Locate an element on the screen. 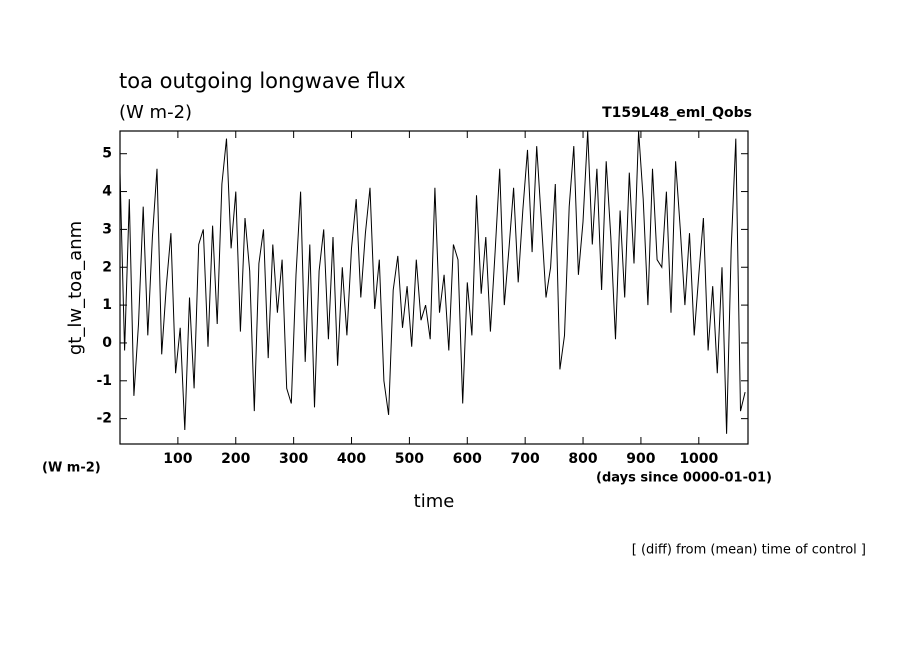  y-tick-label: -2 is located at coordinates (104, 419).